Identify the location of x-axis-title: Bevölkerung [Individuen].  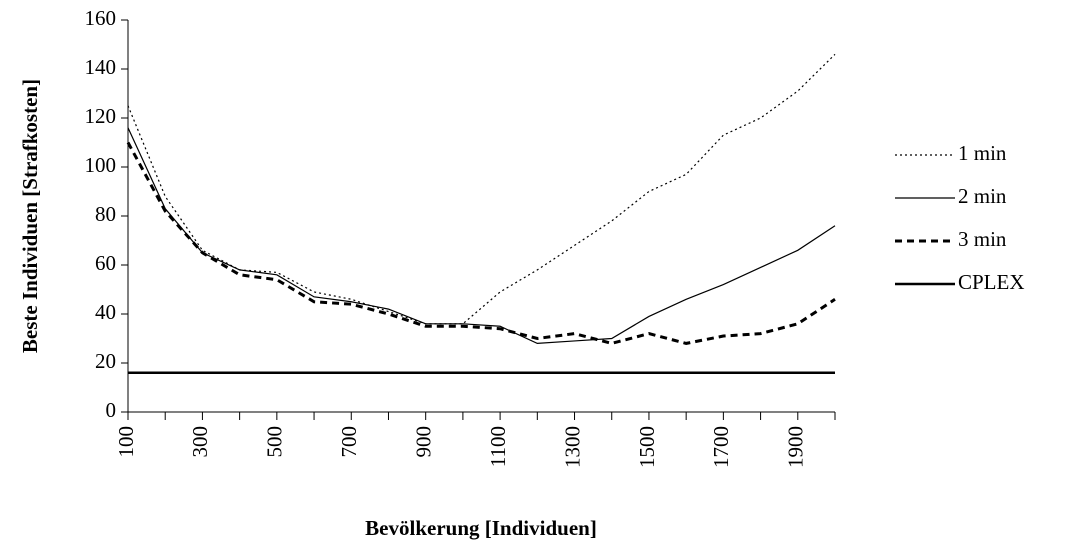
(481, 528).